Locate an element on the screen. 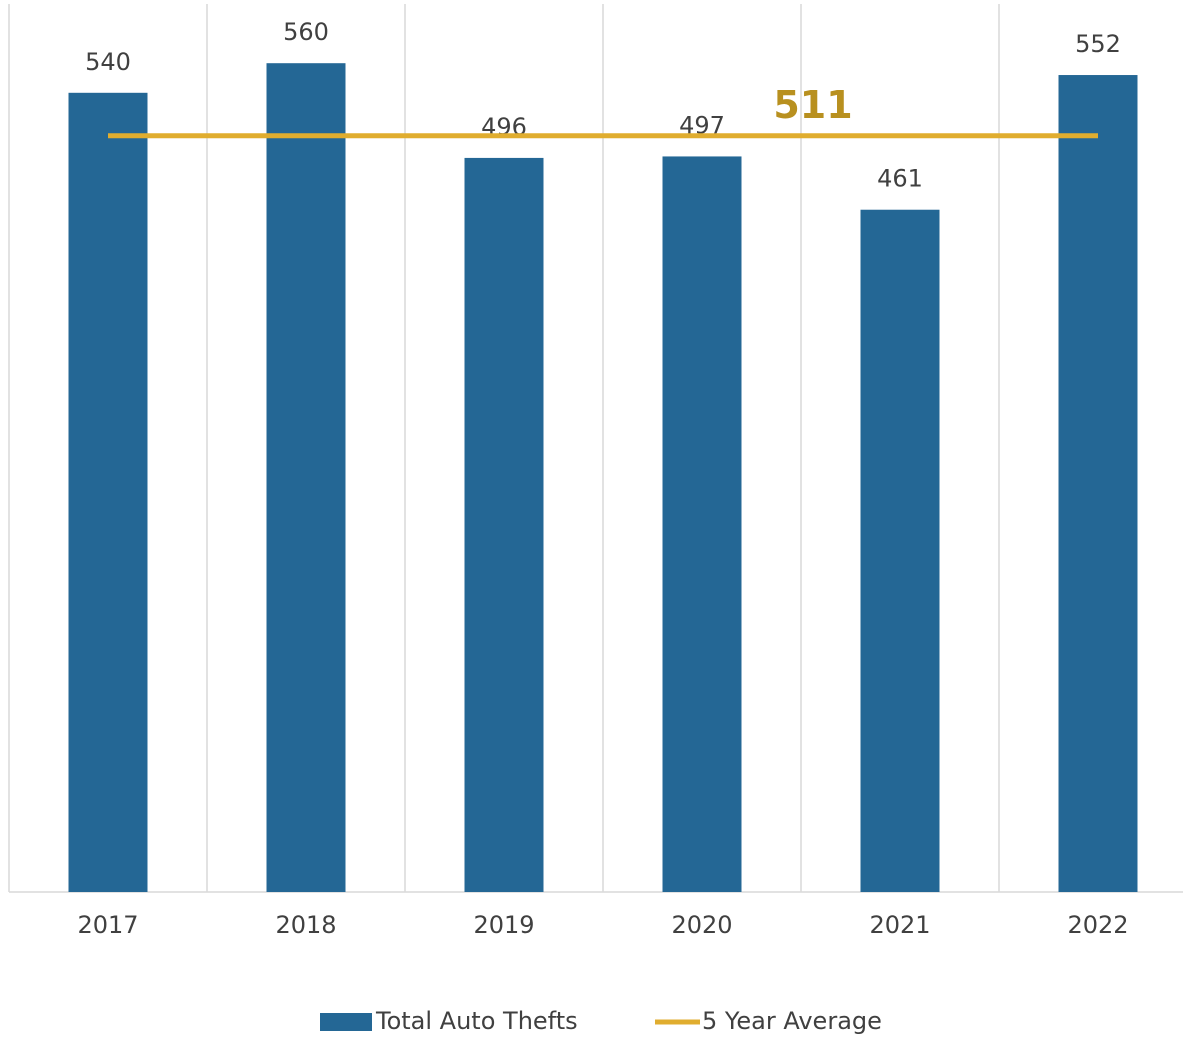 The height and width of the screenshot is (1040, 1183). legend-label: 5 Year Average is located at coordinates (792, 1021).